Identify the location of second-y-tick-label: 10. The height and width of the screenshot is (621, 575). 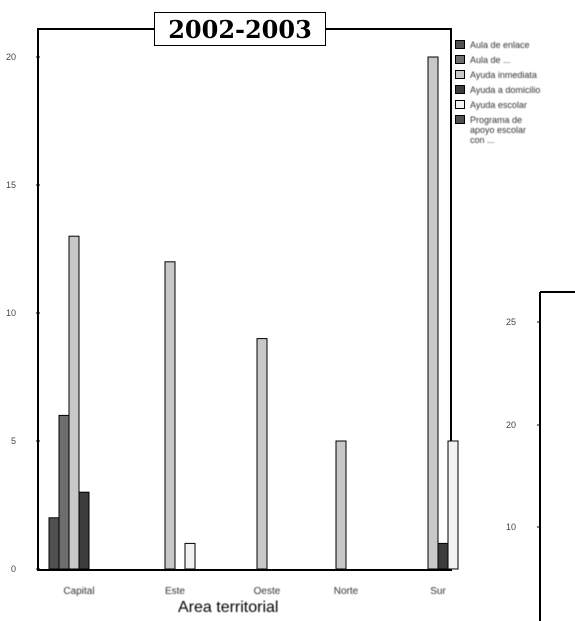
(511, 527).